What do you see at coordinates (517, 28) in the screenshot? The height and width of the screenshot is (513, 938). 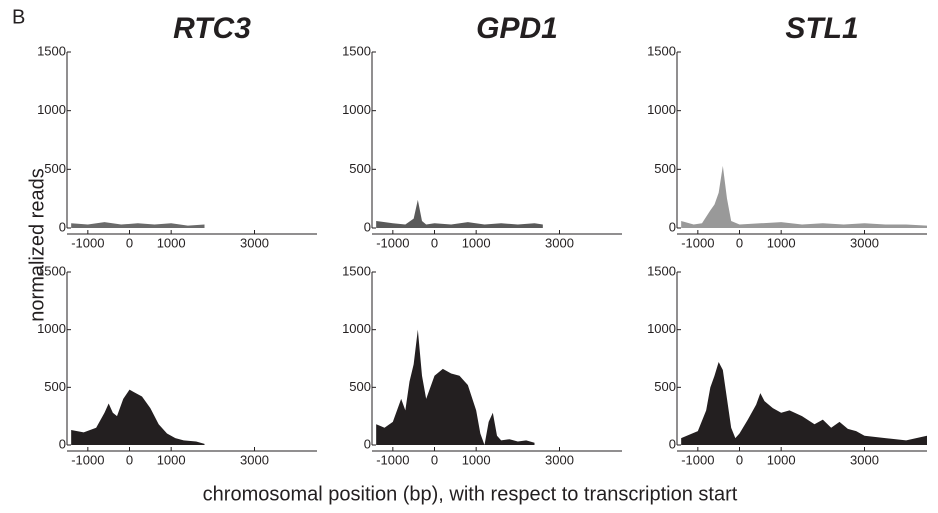 I see `panel-title: GPD1` at bounding box center [517, 28].